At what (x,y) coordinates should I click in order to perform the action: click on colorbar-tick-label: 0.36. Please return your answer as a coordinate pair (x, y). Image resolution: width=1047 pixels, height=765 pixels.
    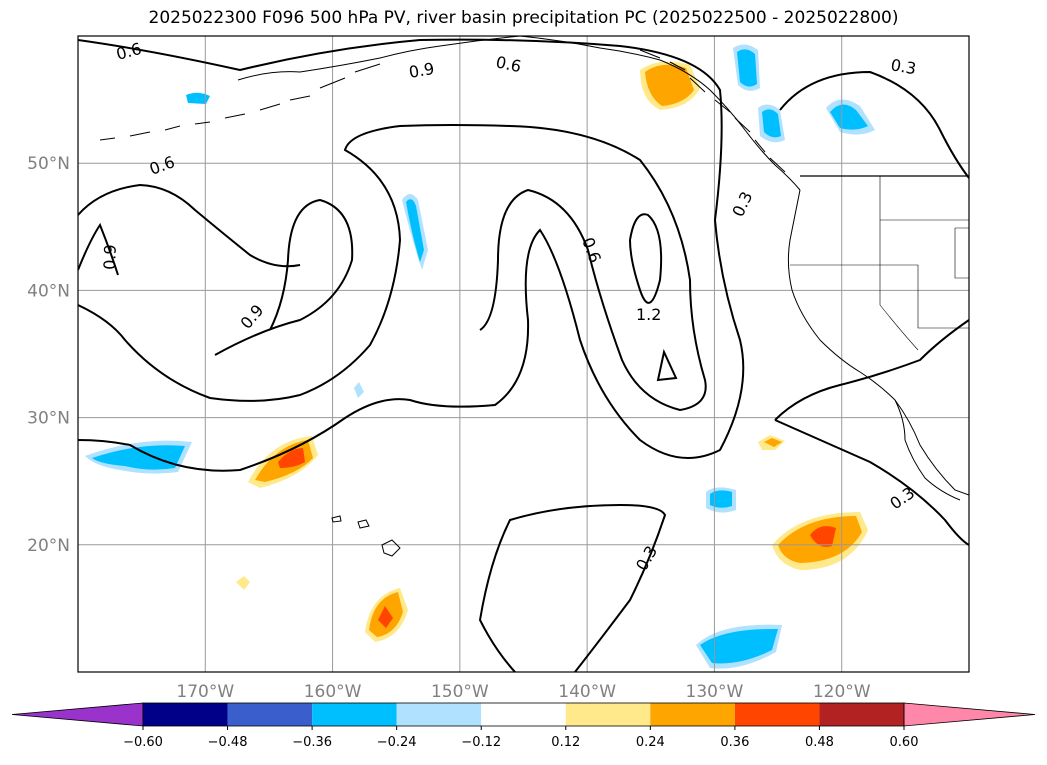
    Looking at the image, I should click on (734, 742).